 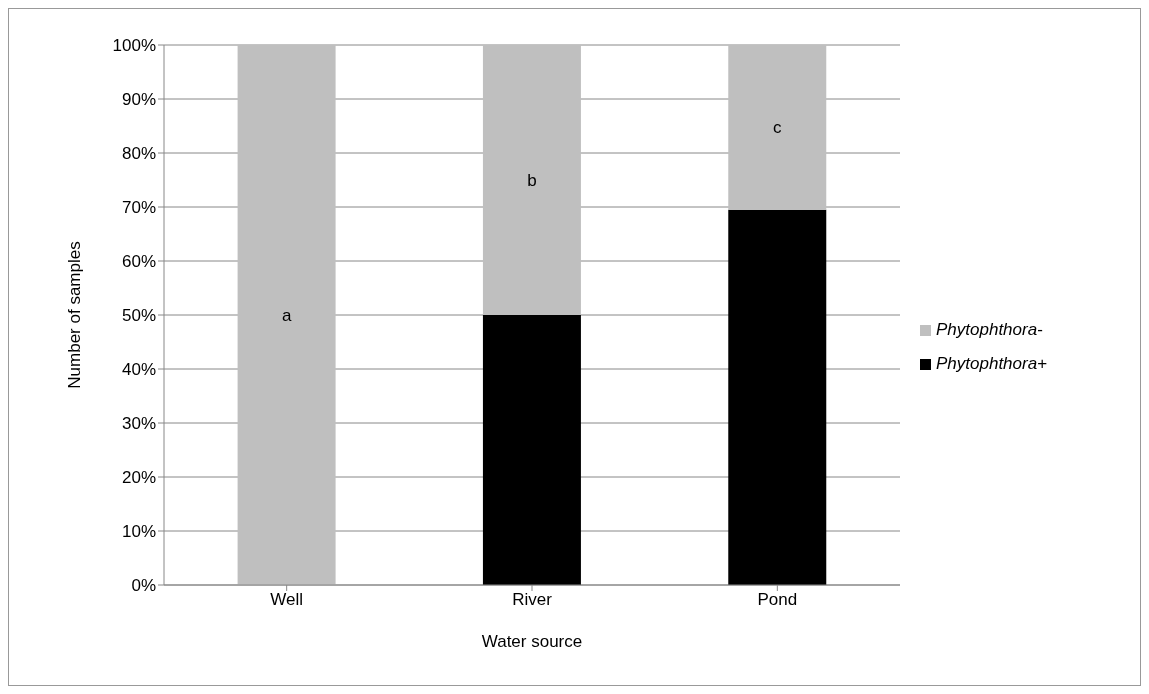 I want to click on x-tick-label: Pond, so click(x=777, y=600).